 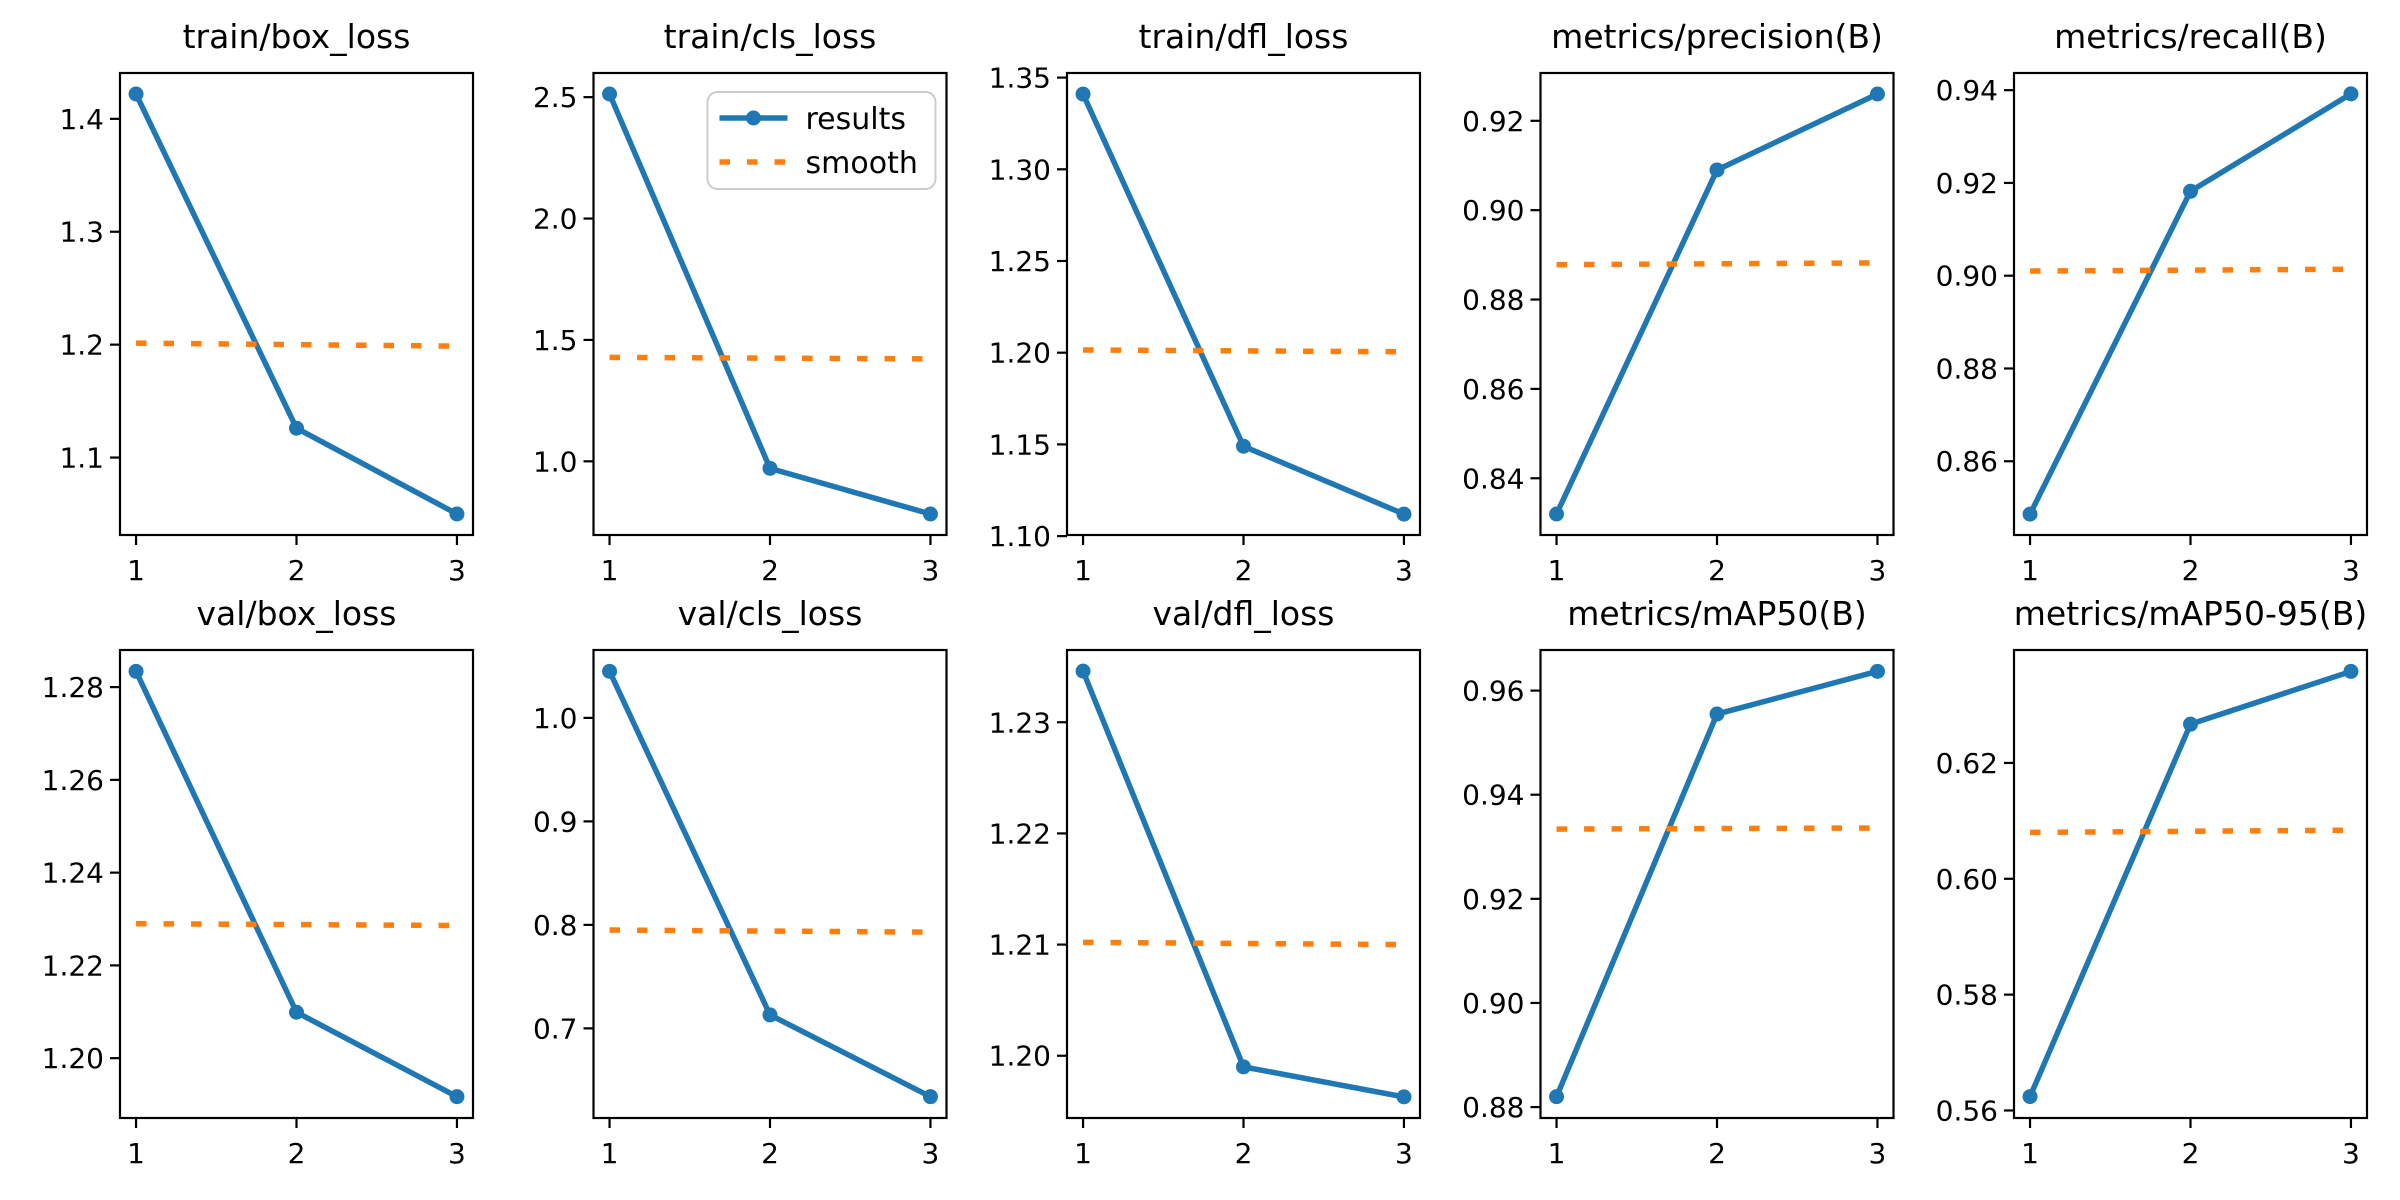 I want to click on subplot-title: metrics/recall(B), so click(x=2190, y=36).